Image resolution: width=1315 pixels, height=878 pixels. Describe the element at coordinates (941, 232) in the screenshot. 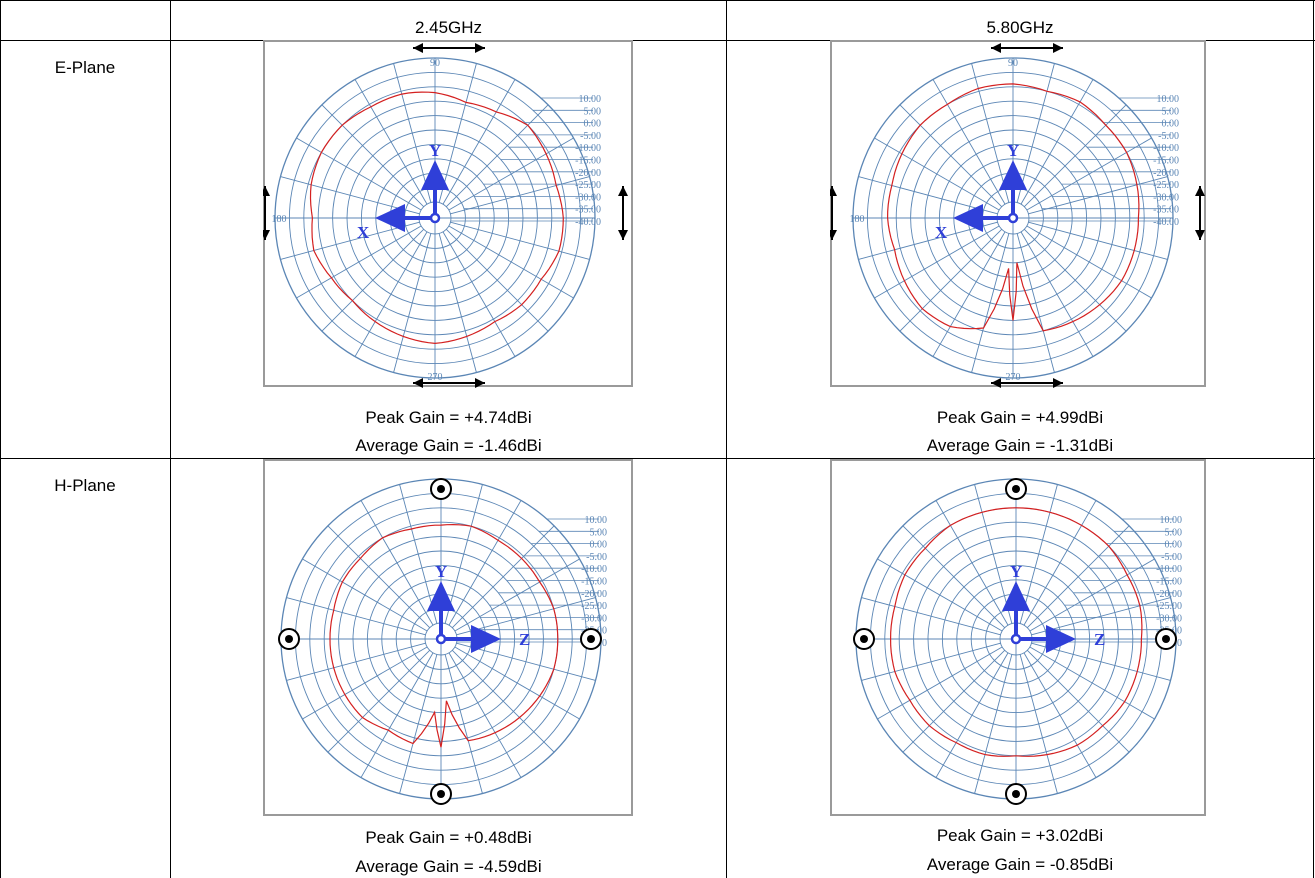

I see `plot1-axis-label-x: X` at that location.